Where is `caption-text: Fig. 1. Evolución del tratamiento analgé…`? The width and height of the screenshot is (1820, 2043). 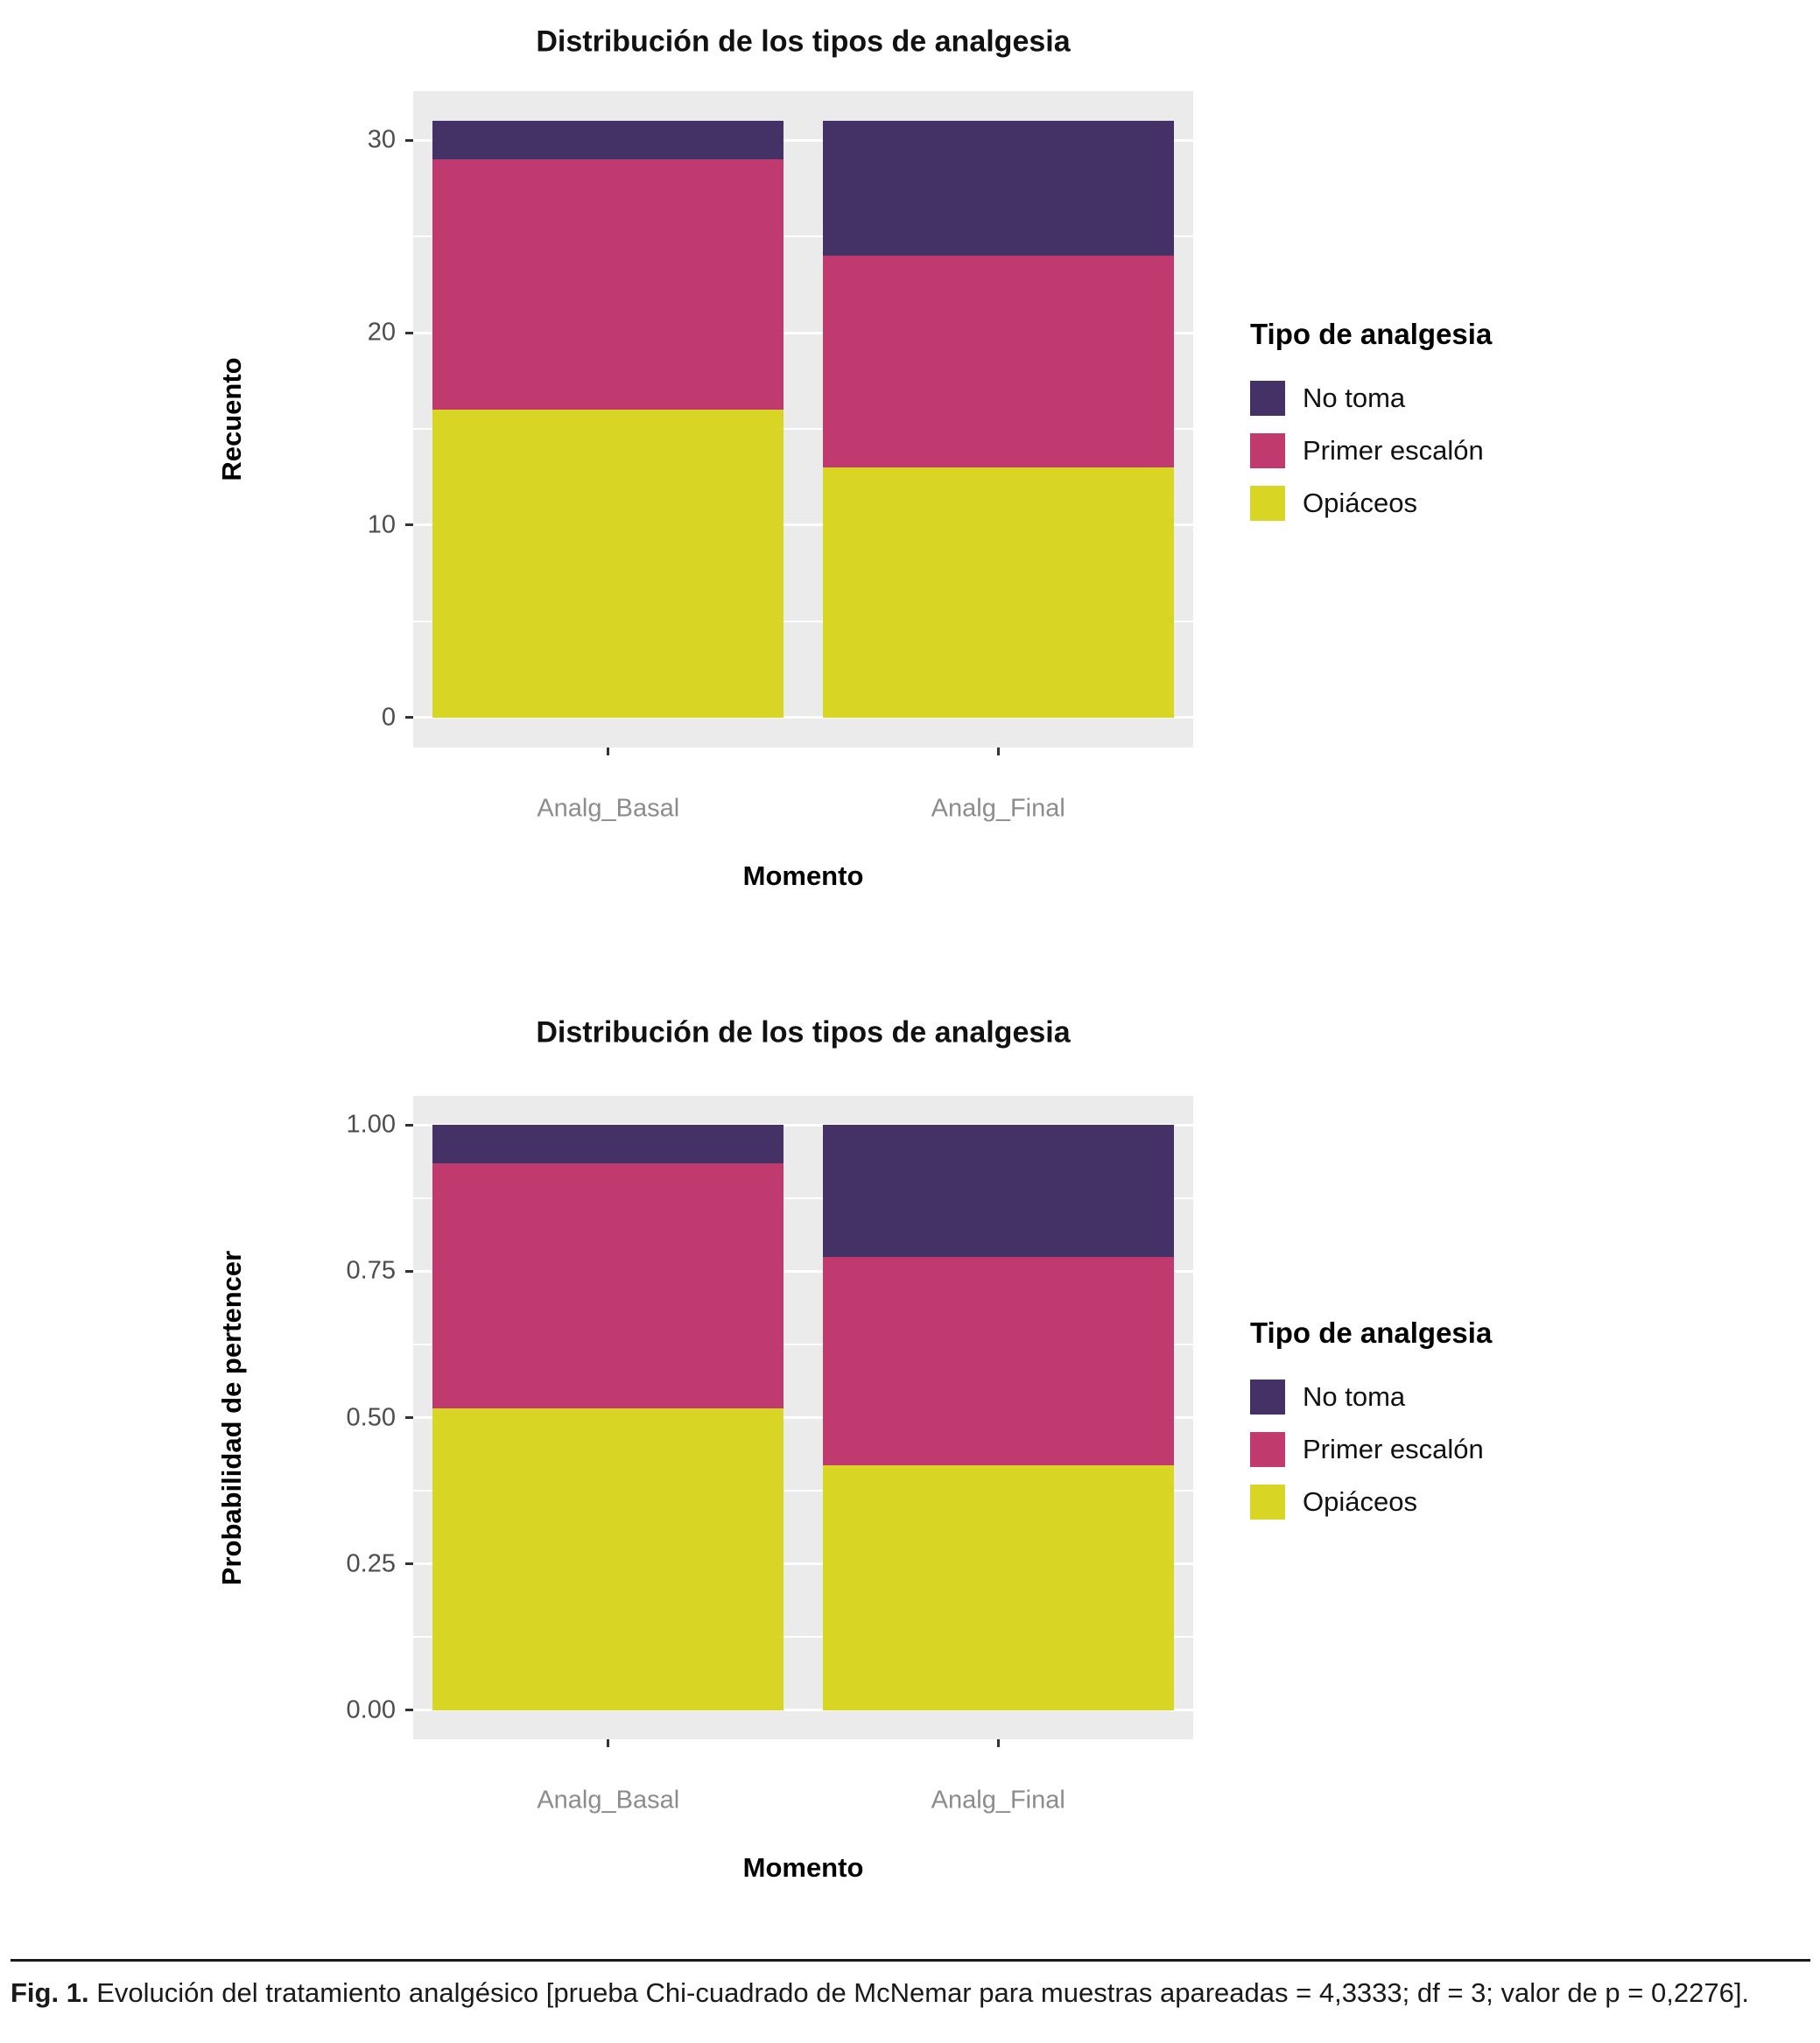
caption-text: Fig. 1. Evolución del tratamiento analgé… is located at coordinates (910, 1993).